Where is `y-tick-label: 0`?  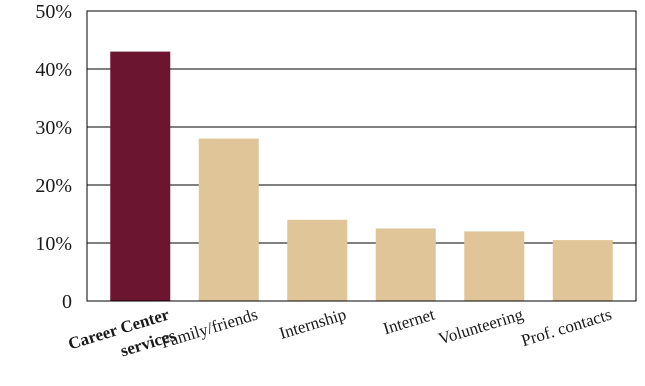
y-tick-label: 0 is located at coordinates (67, 302).